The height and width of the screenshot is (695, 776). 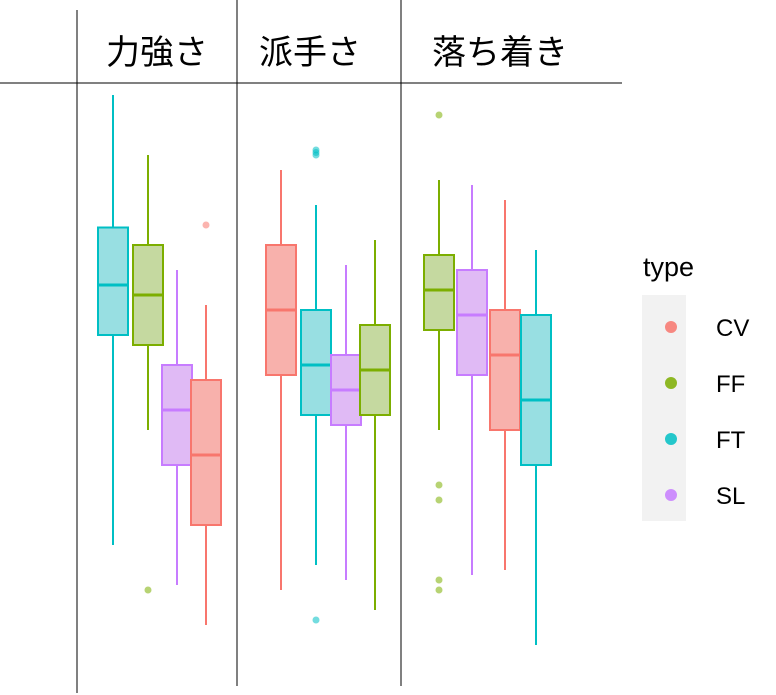 What do you see at coordinates (671, 495) in the screenshot?
I see `legend-key-sl` at bounding box center [671, 495].